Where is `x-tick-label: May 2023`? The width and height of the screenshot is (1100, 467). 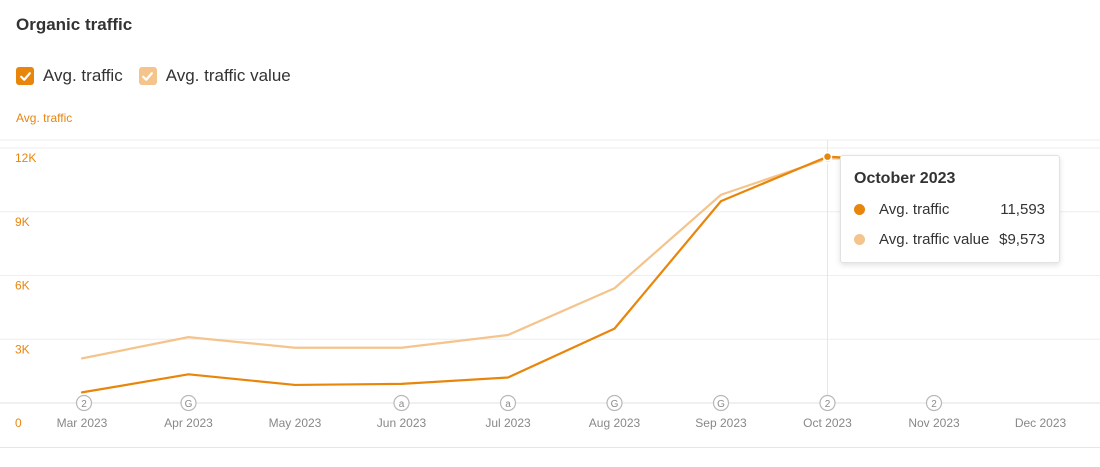 x-tick-label: May 2023 is located at coordinates (295, 423).